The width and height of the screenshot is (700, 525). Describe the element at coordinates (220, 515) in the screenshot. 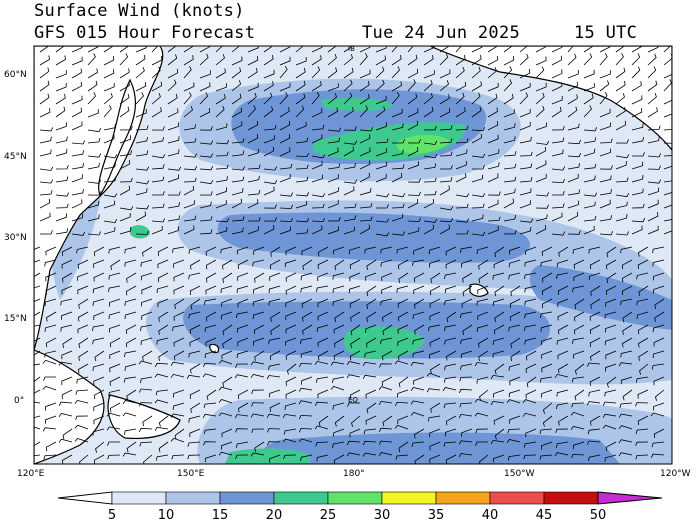

I see `colorbar-label: 15` at that location.